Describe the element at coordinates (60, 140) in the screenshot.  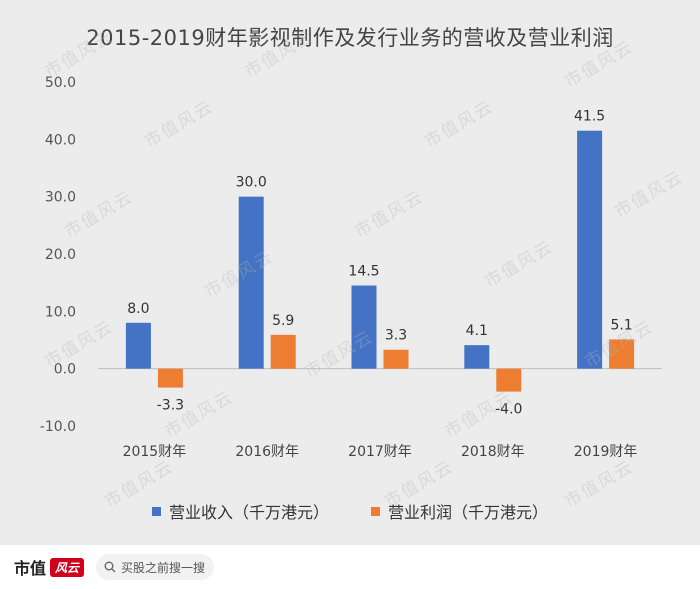
I see `y-tick-label: 40.0` at that location.